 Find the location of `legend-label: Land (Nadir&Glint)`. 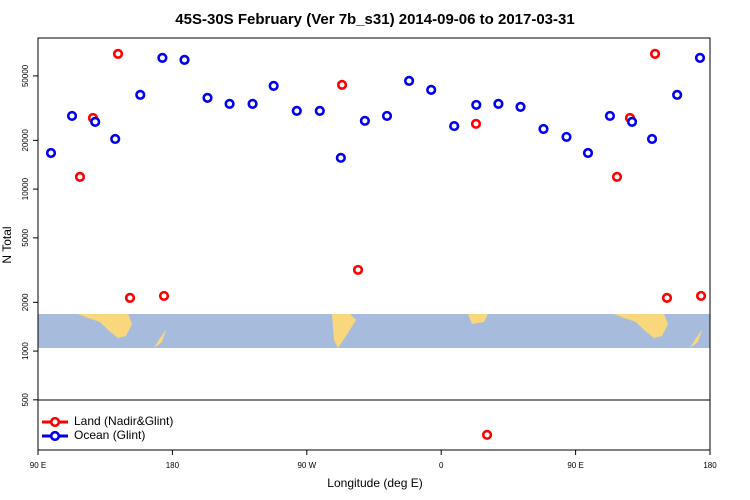

legend-label: Land (Nadir&Glint) is located at coordinates (123, 421).